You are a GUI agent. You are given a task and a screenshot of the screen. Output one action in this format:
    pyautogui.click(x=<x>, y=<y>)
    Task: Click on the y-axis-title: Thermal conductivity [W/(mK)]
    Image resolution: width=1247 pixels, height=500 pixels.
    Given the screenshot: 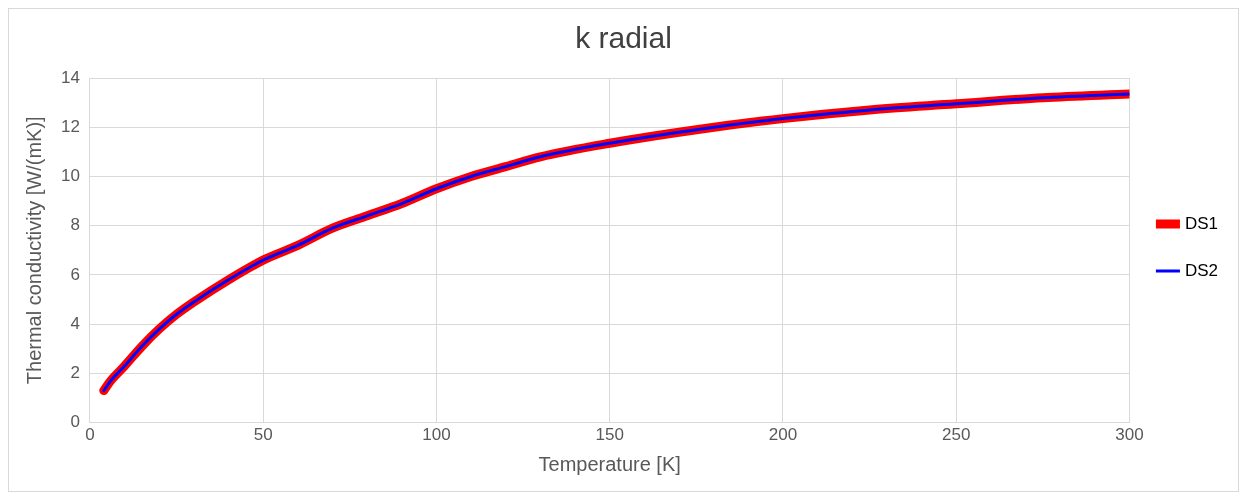 What is the action you would take?
    pyautogui.click(x=33, y=250)
    